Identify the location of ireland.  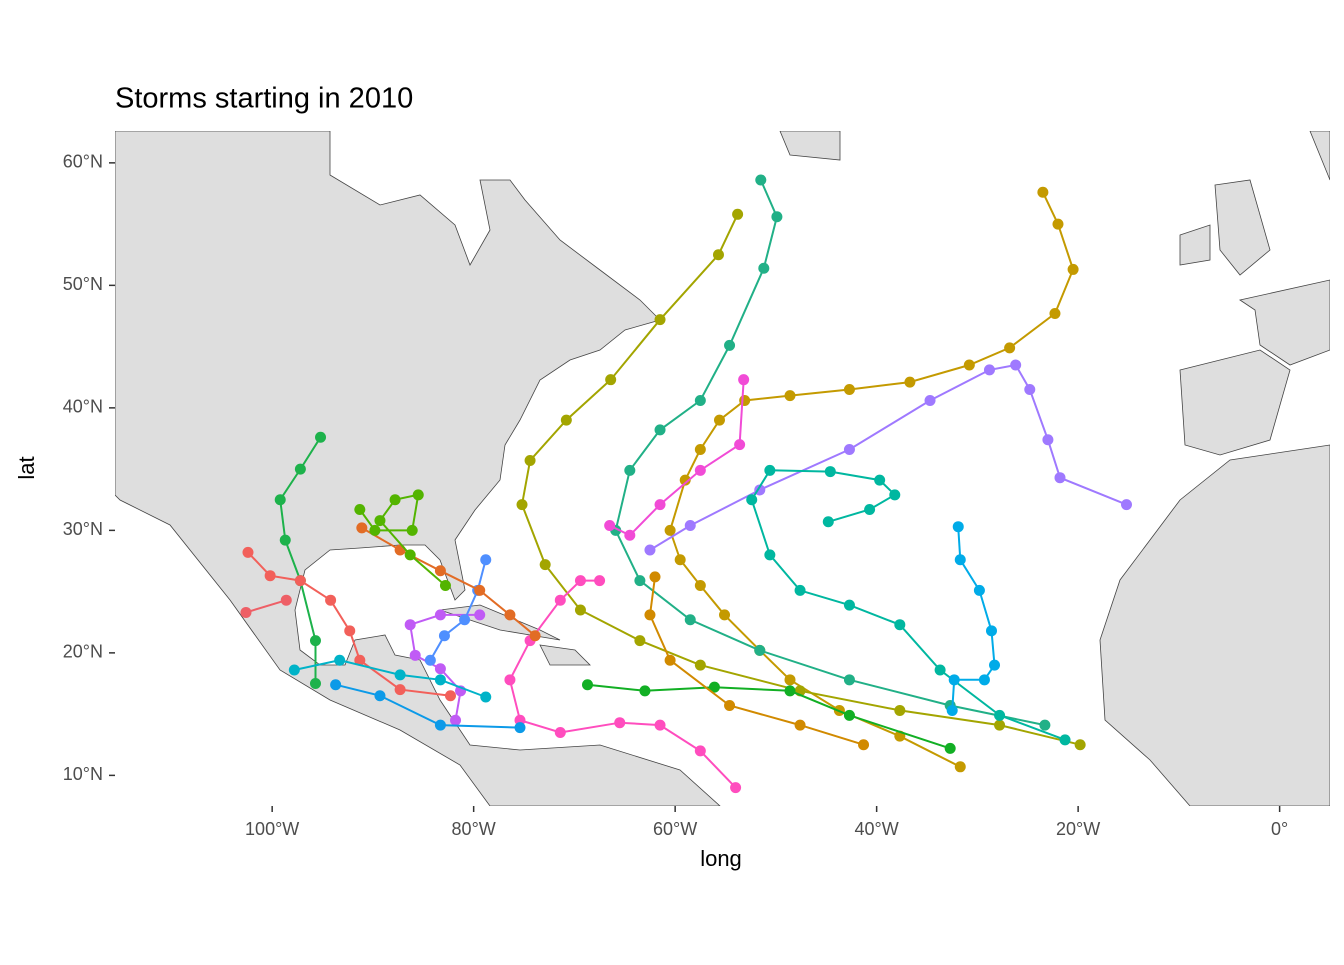
(1195, 245).